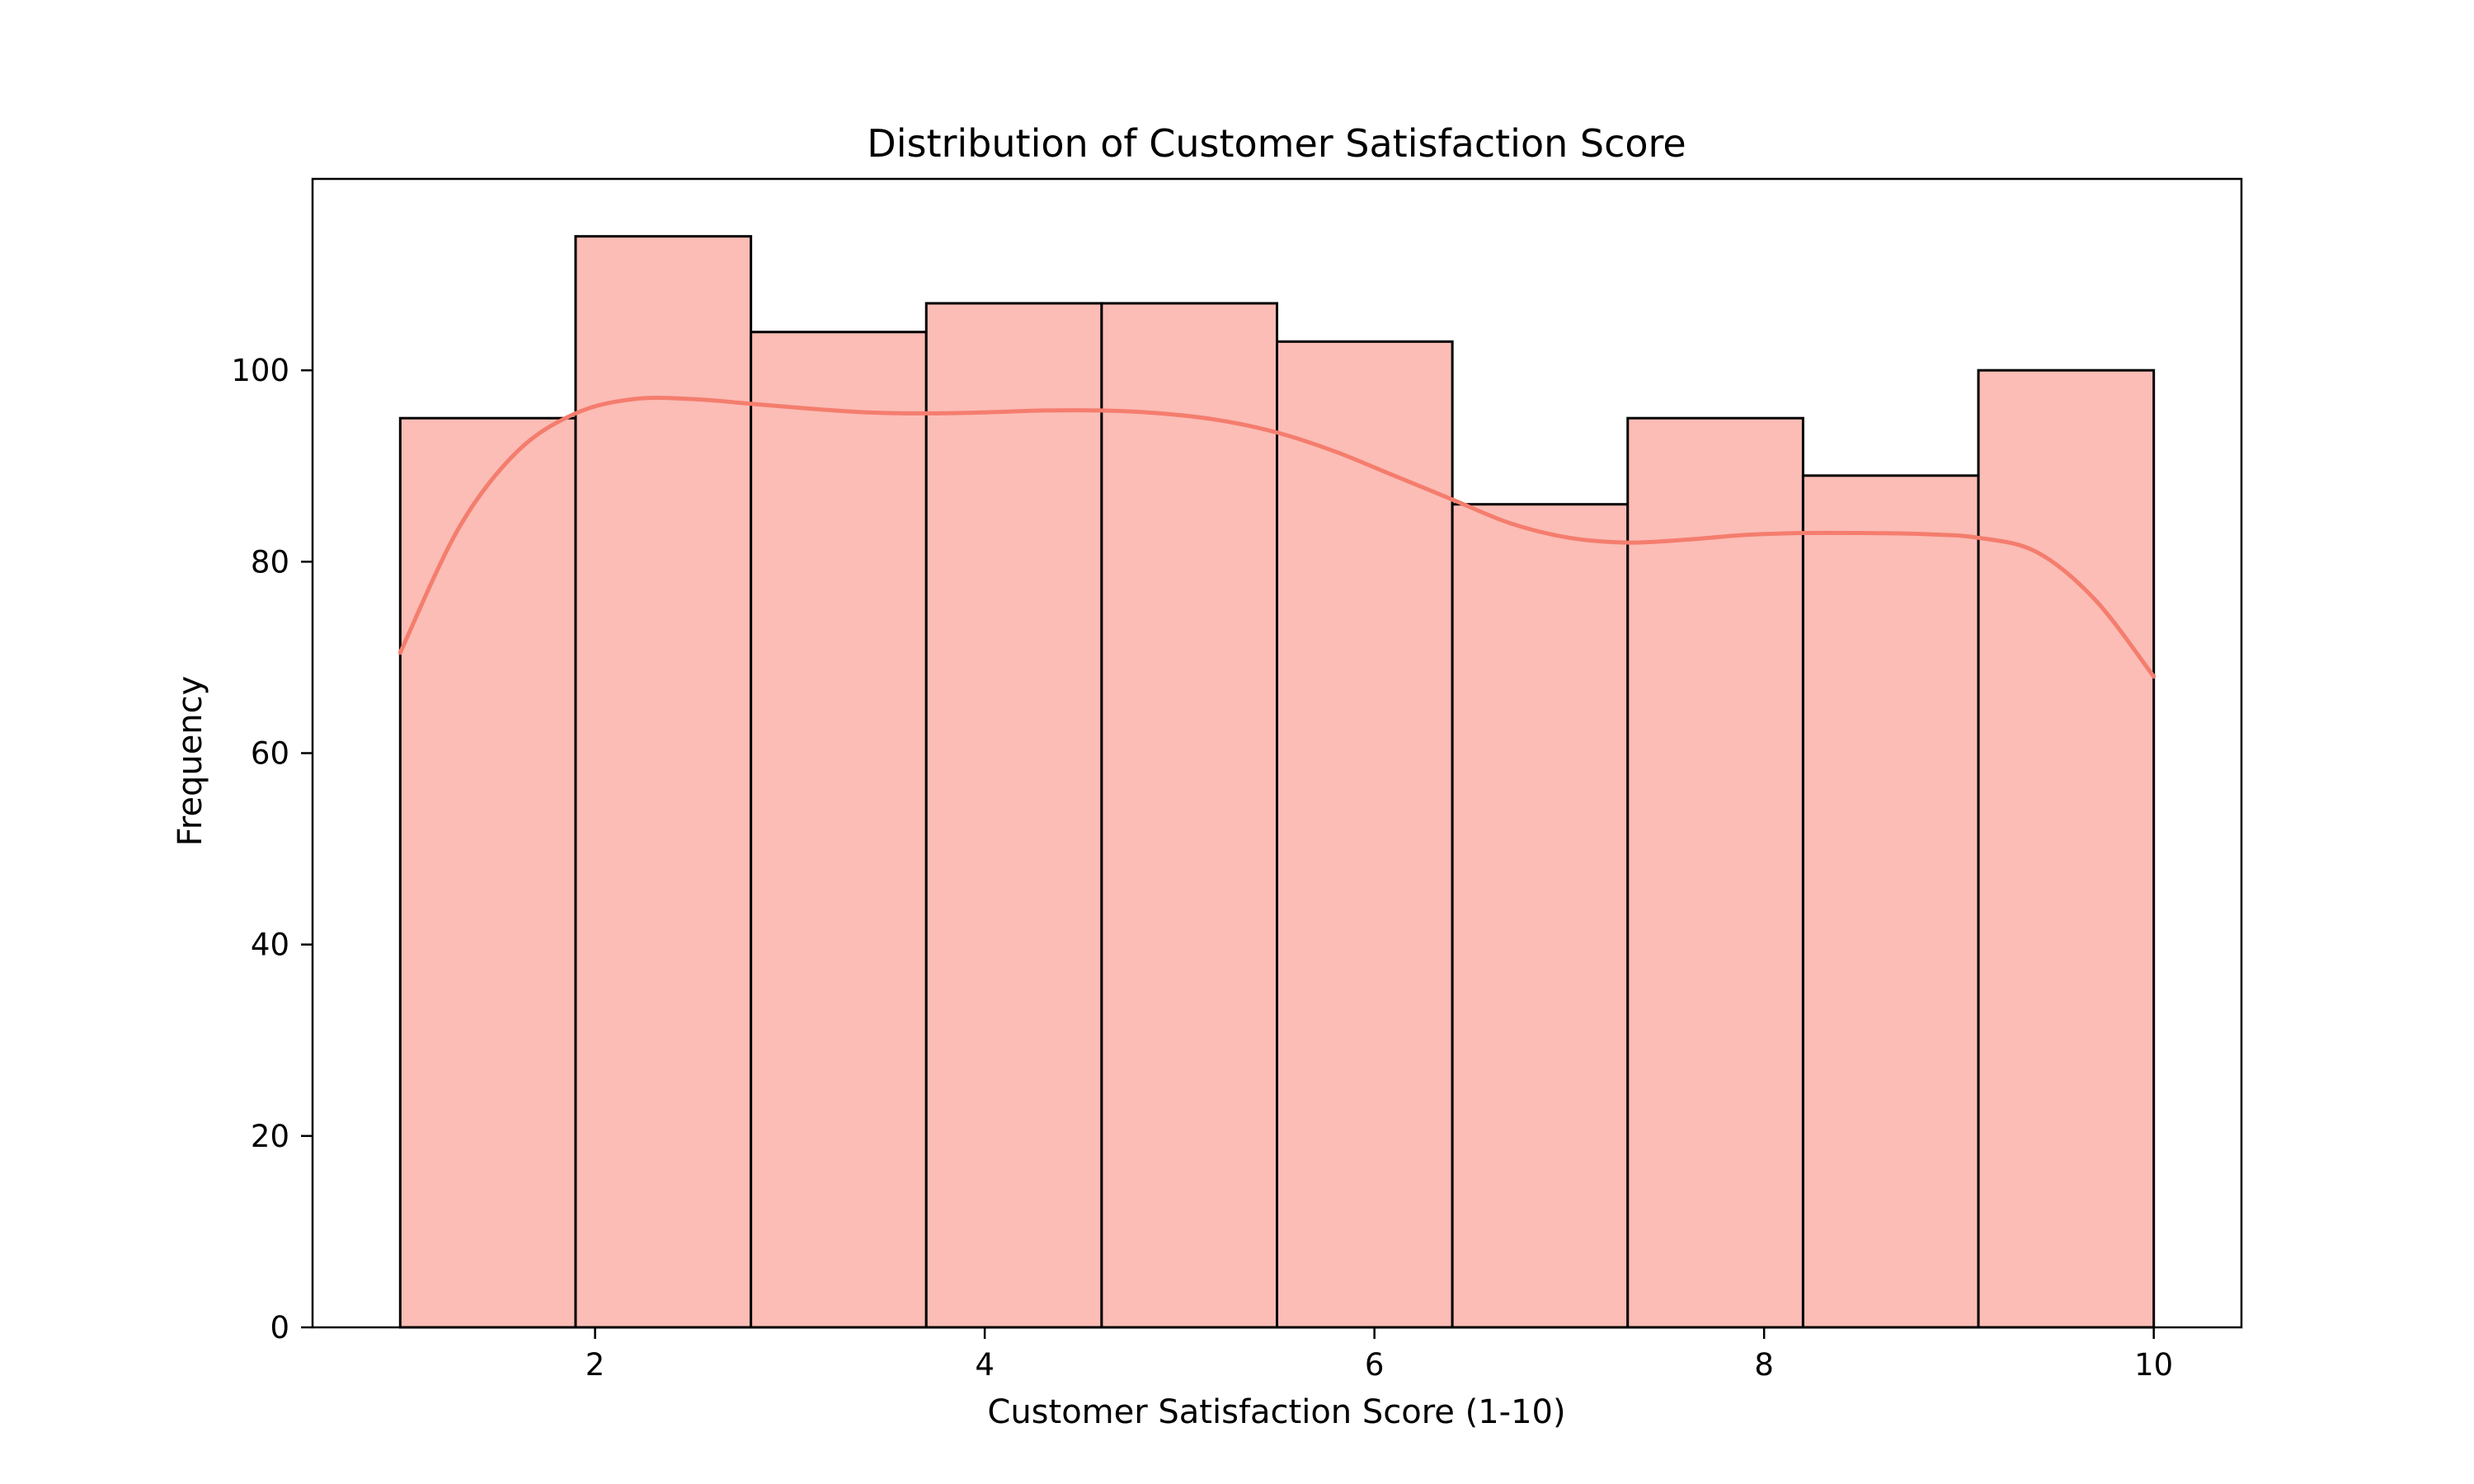 This screenshot has height=1484, width=2474. I want to click on x-axis: 2 4 6 8 10, so click(1379, 1355).